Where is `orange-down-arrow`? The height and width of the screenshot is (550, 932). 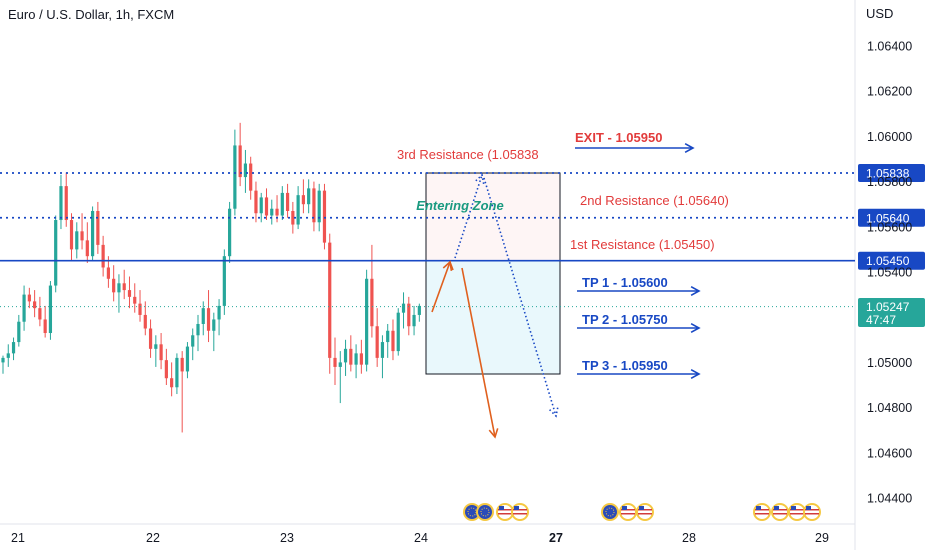
orange-down-arrow is located at coordinates (478, 352).